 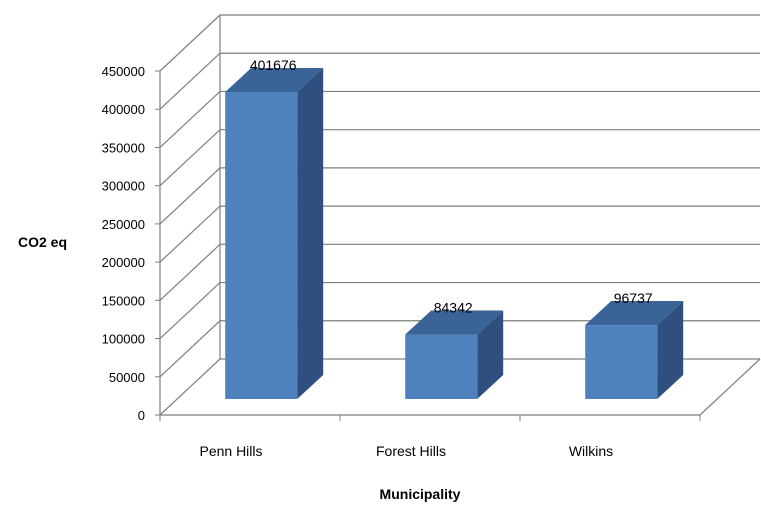 I want to click on y-tick-label: 200000, so click(x=123, y=262).